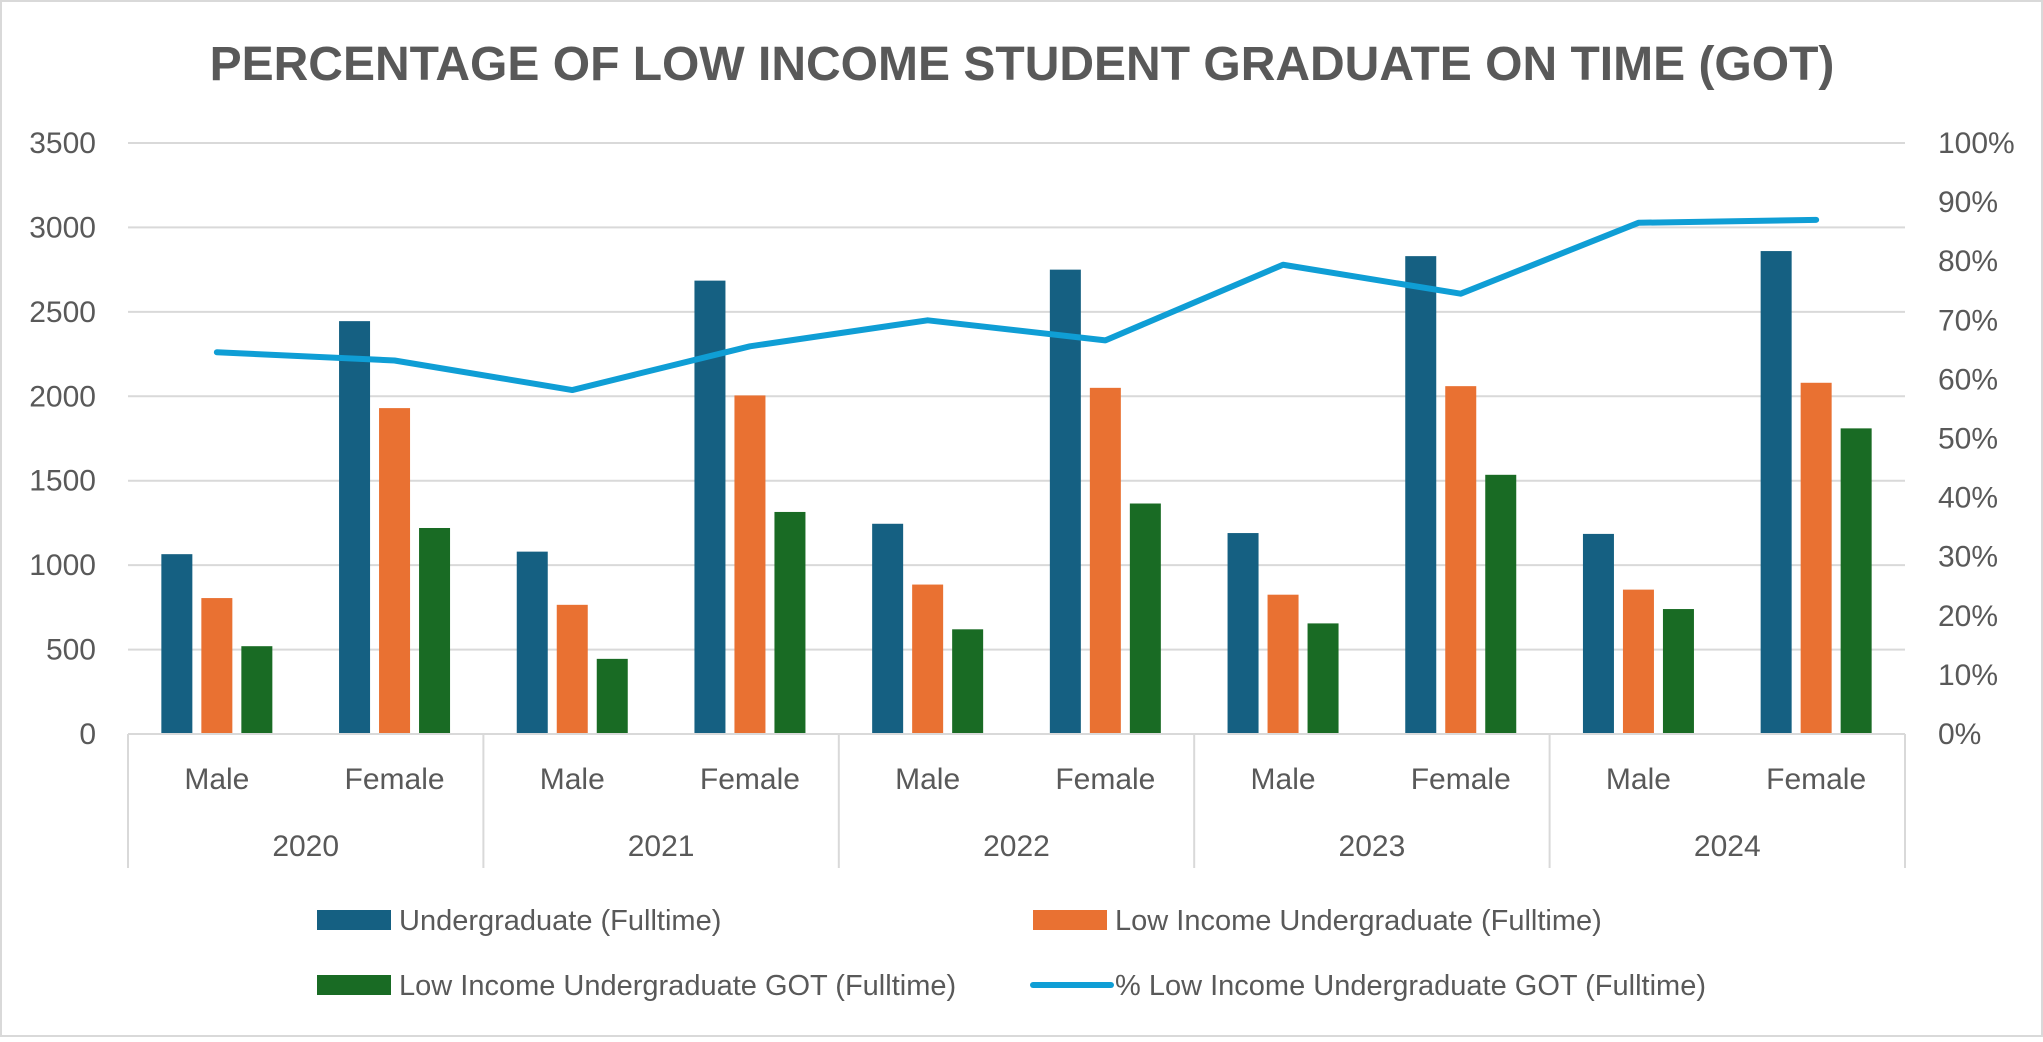 This screenshot has height=1042, width=2043. I want to click on y-right-tick-label: 100%, so click(1976, 143).